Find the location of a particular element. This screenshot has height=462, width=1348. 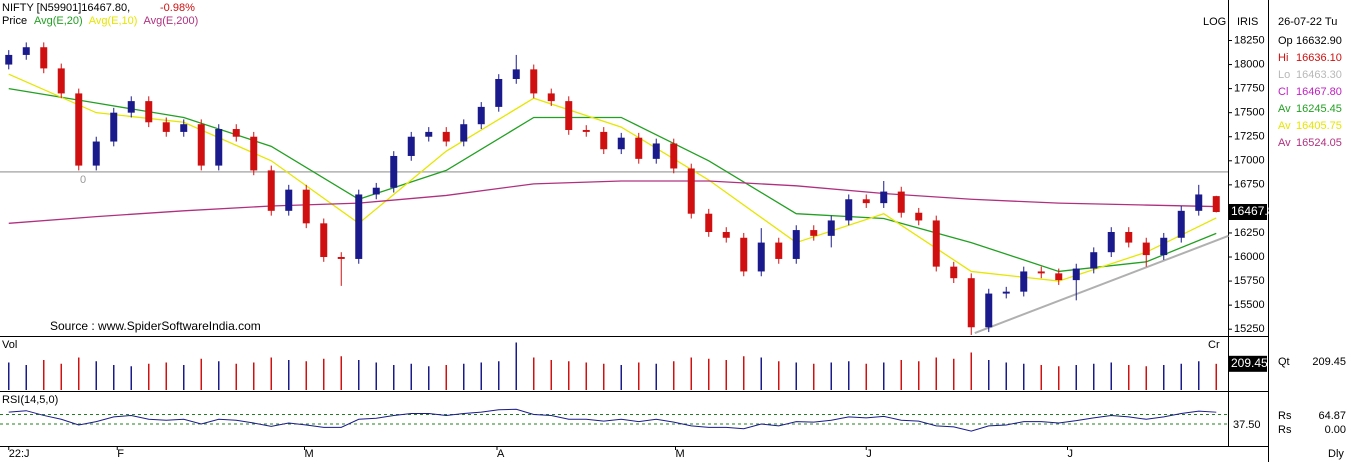

info-value: 16463.30 is located at coordinates (1319, 75).